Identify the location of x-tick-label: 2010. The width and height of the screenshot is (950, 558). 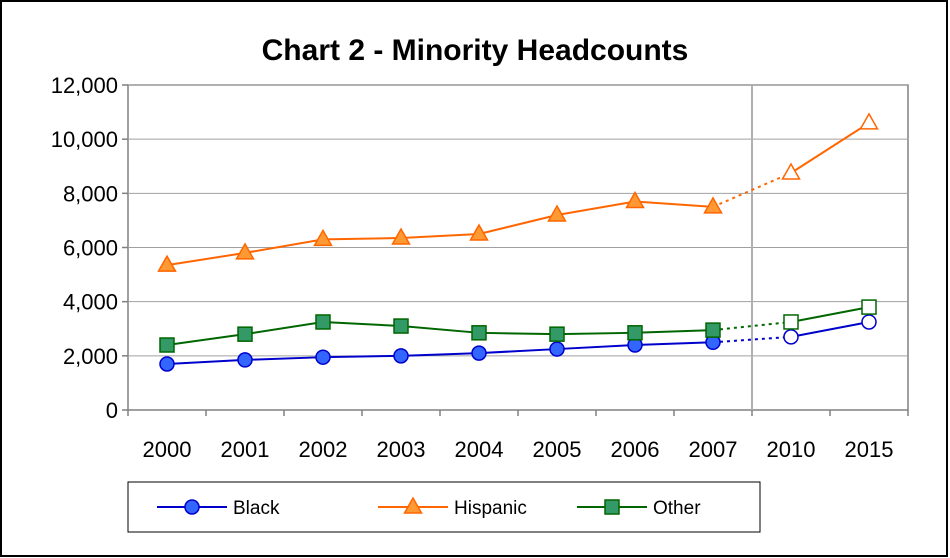
(791, 449).